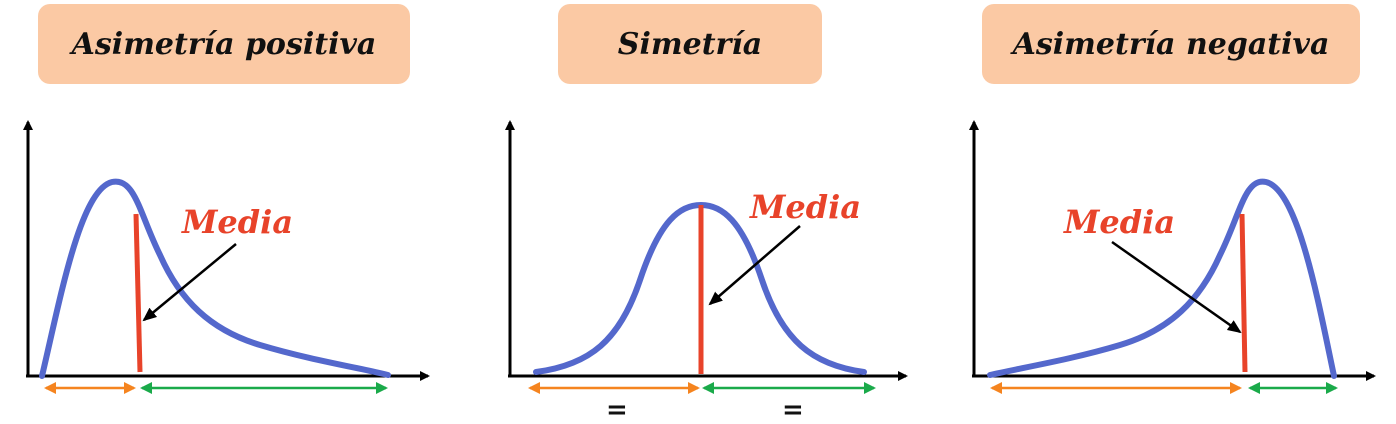  Describe the element at coordinates (1171, 44) in the screenshot. I see `title-negative-skew: Asimetría negativa` at that location.